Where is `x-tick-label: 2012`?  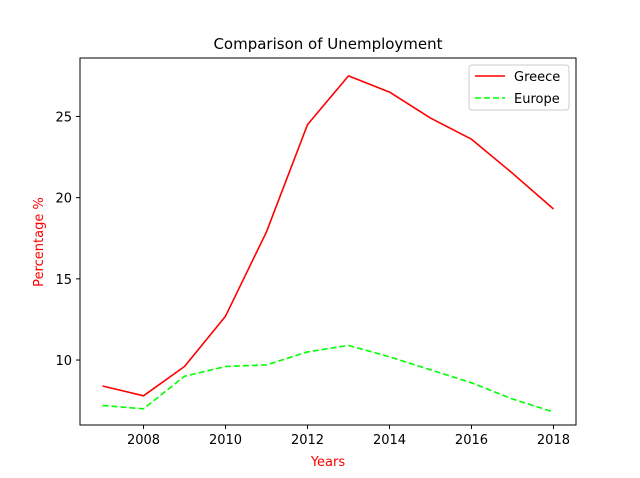 x-tick-label: 2012 is located at coordinates (307, 440).